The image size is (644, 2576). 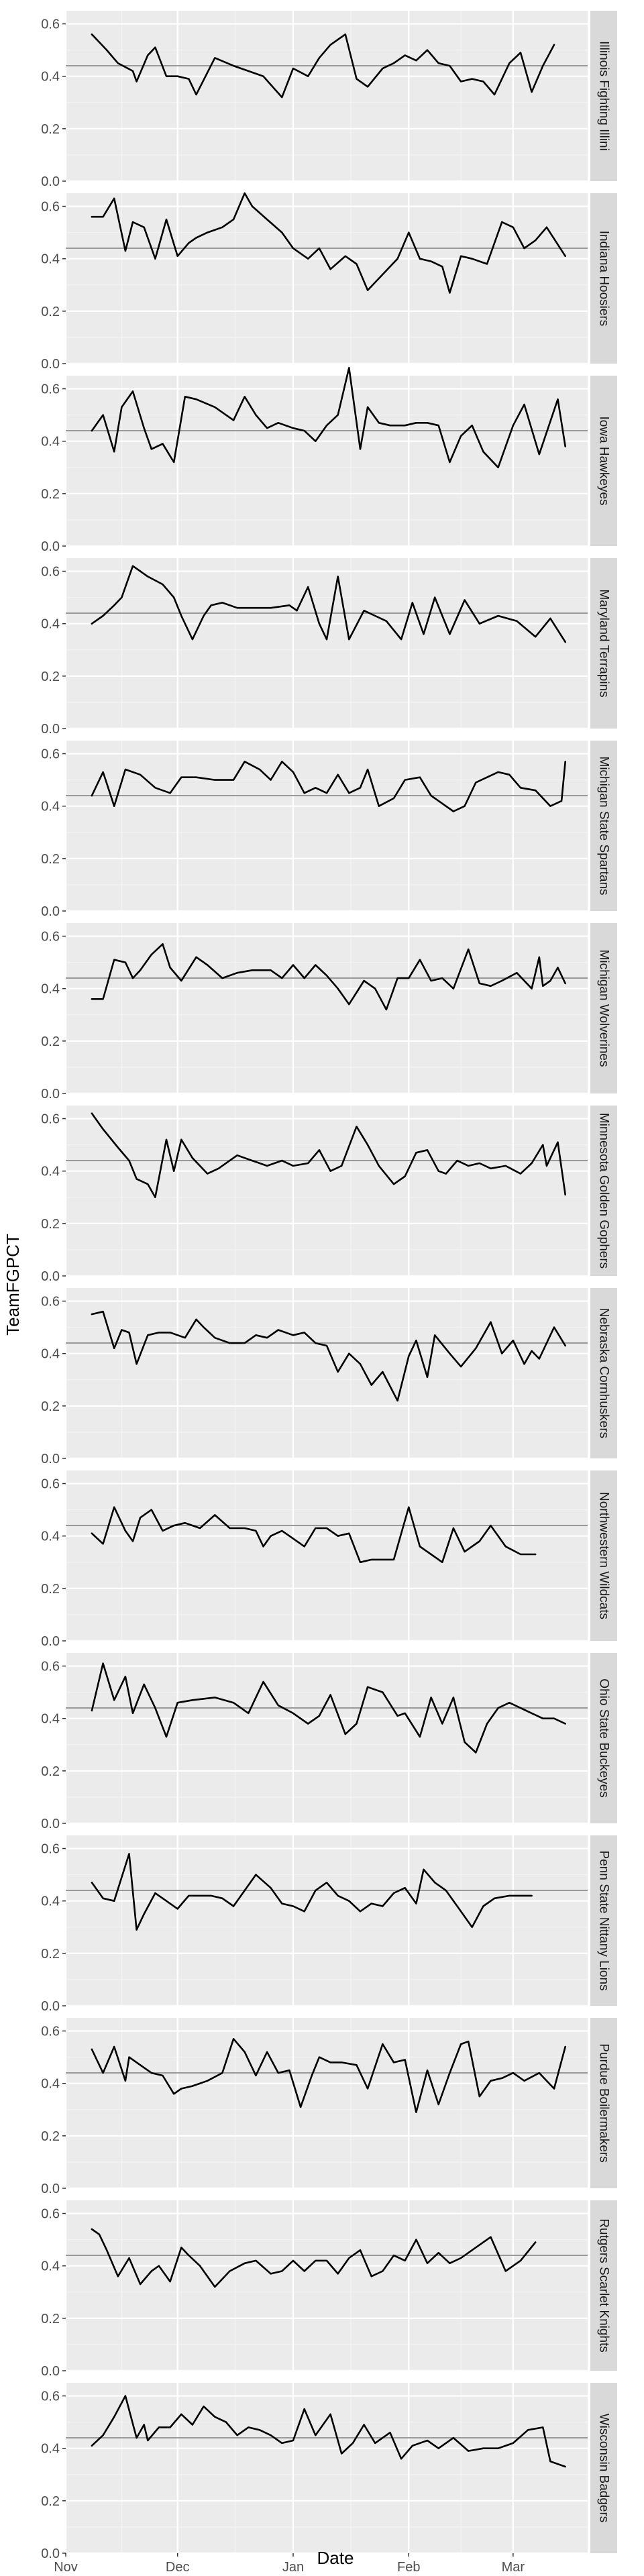 I want to click on facet-strip-label: Wisconsin Badgers, so click(x=604, y=2468).